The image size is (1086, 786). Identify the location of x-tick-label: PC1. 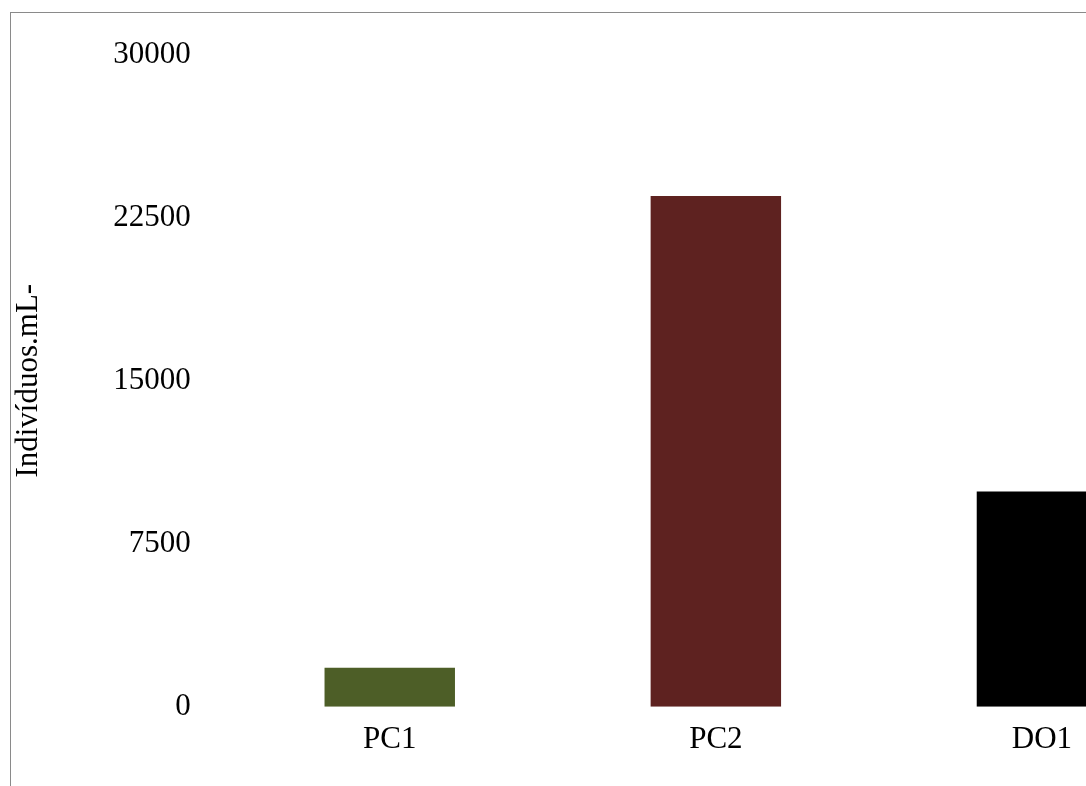
(390, 737).